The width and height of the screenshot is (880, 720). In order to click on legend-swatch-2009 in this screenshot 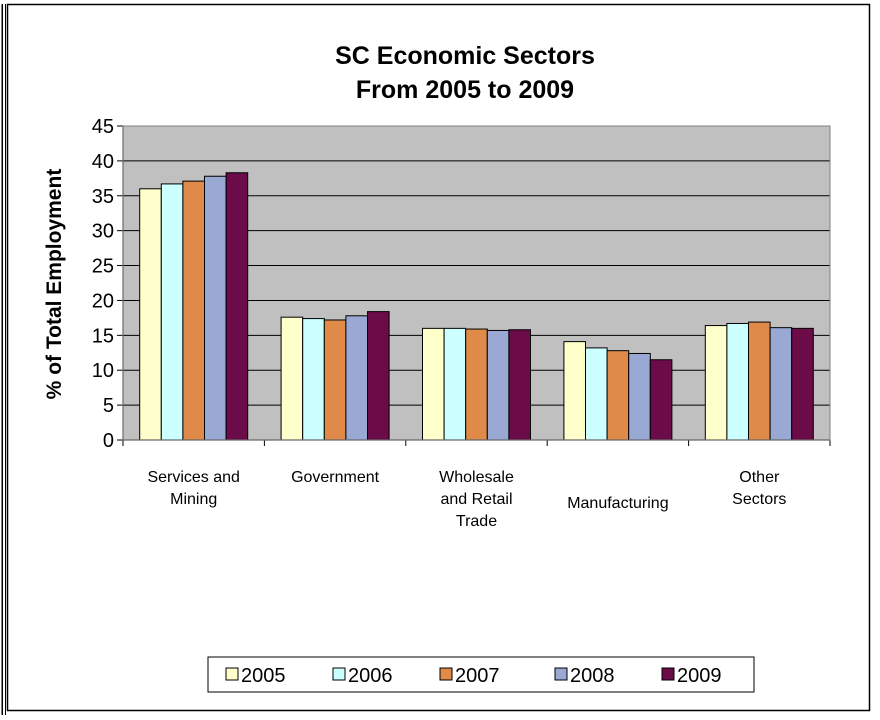, I will do `click(668, 674)`.